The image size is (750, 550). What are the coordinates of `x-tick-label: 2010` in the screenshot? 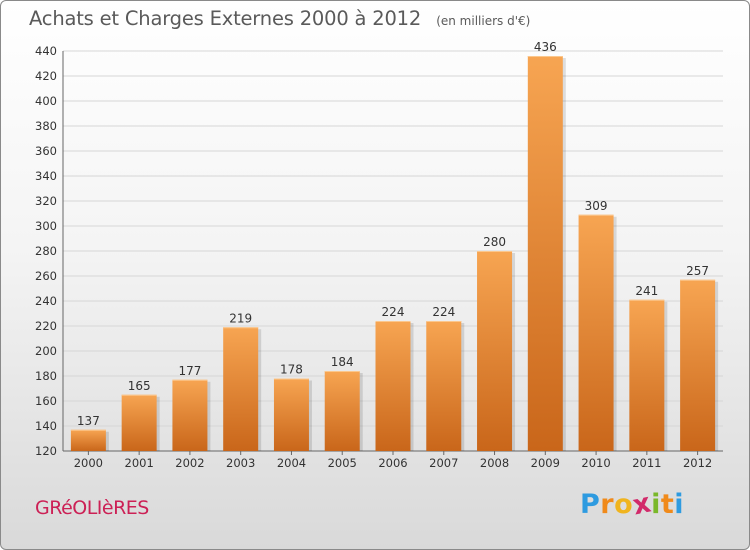 It's located at (595, 463).